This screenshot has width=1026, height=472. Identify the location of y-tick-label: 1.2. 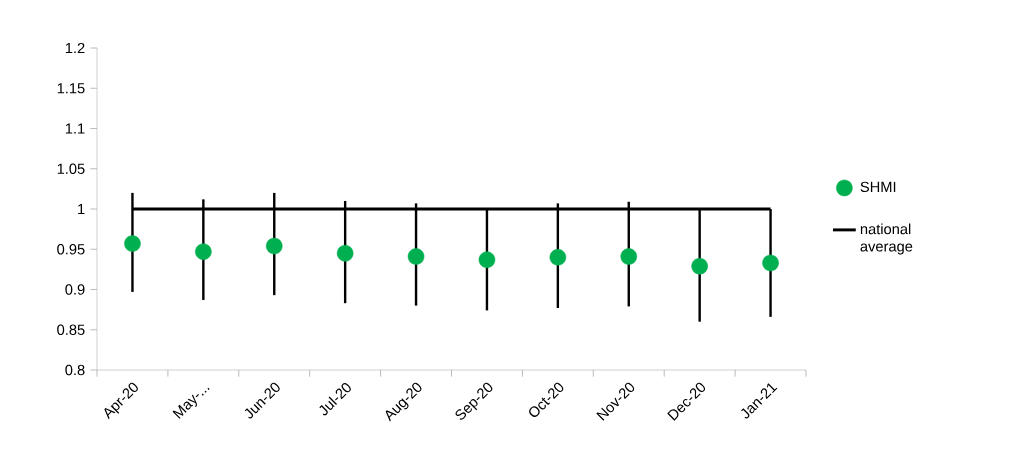
(75, 48).